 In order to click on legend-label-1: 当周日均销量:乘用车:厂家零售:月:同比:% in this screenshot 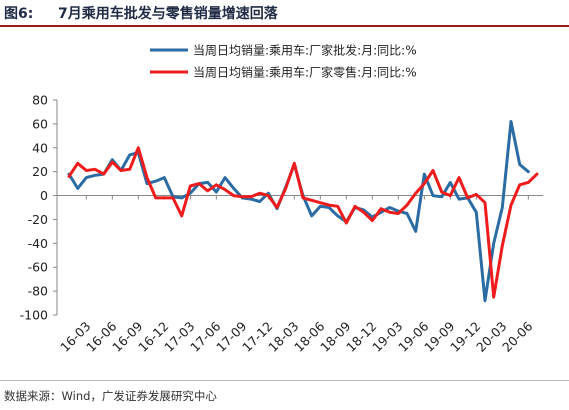, I will do `click(305, 72)`.